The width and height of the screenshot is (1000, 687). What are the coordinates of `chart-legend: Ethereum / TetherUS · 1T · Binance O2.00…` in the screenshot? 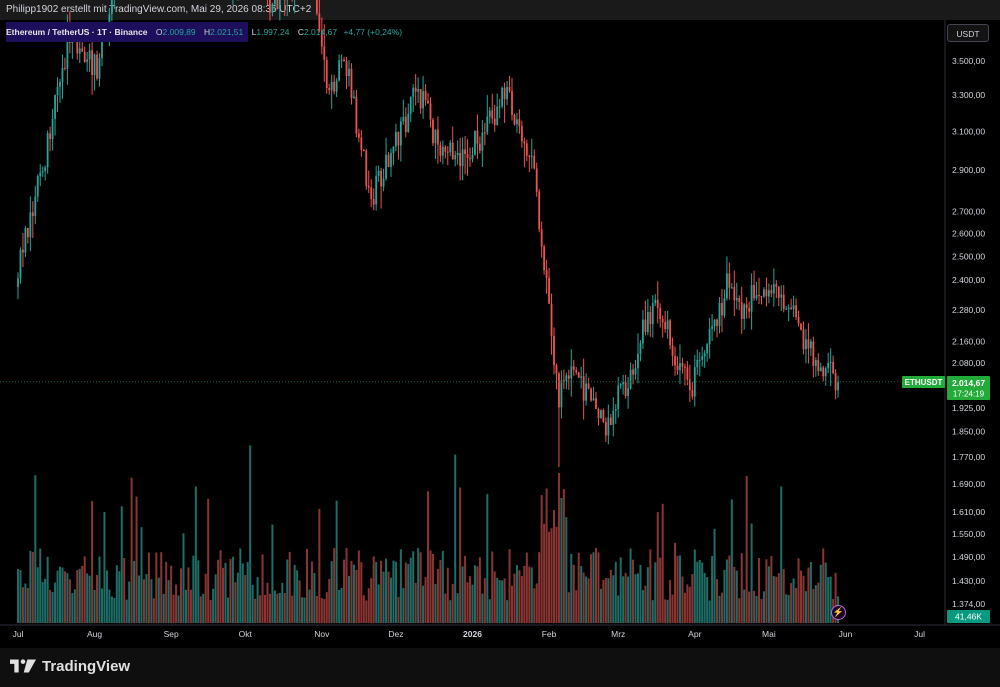 It's located at (204, 32).